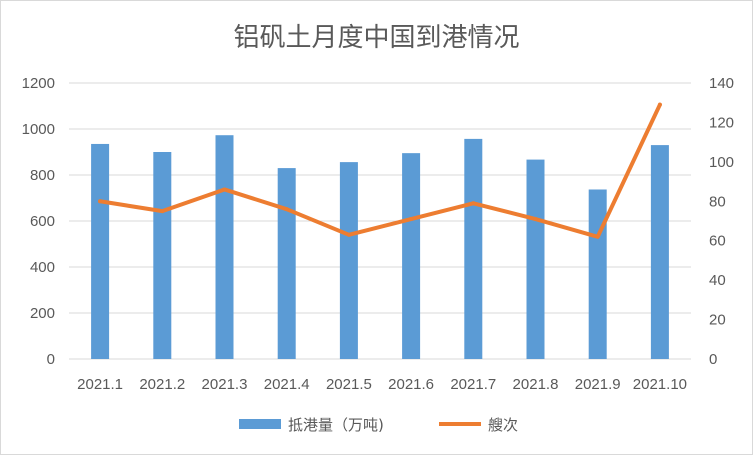  I want to click on right-axis-tick-label: 140, so click(721, 83).